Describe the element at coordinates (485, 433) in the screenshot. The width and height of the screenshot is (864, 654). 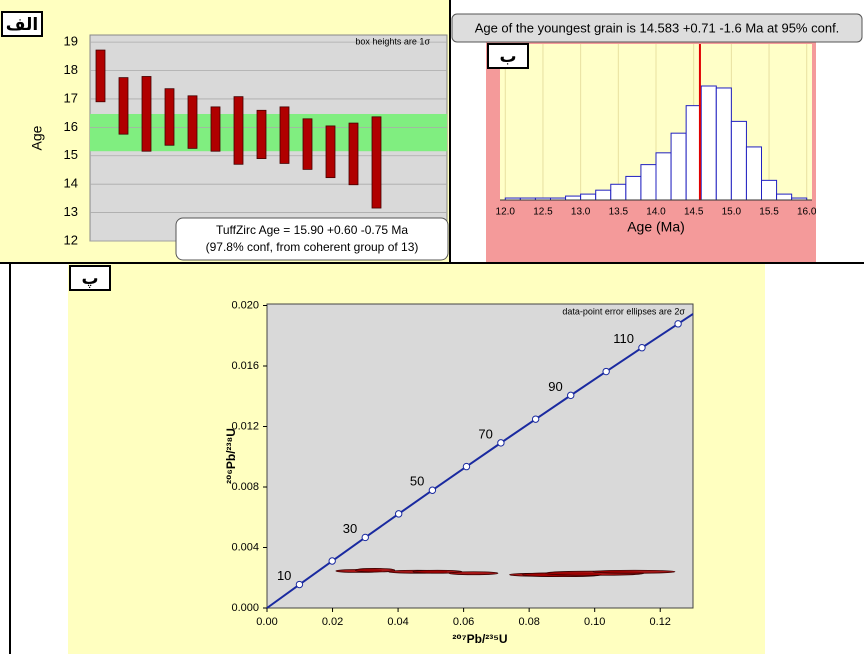
I see `age-label: 70` at that location.